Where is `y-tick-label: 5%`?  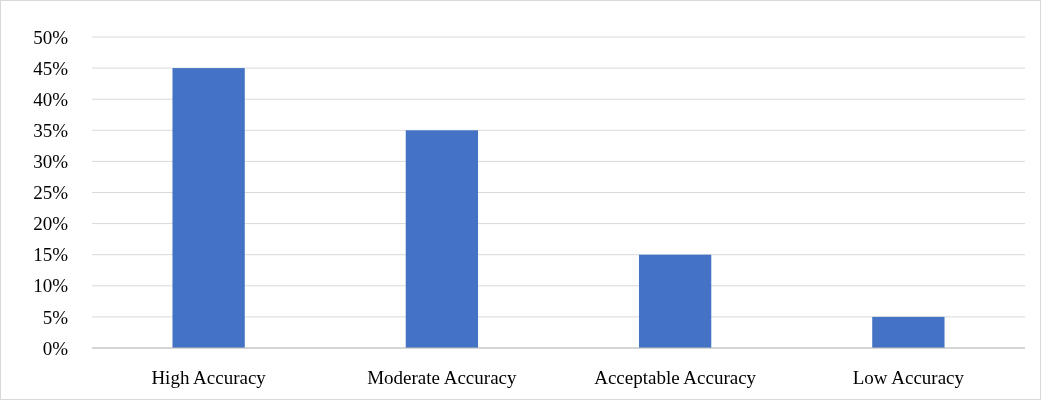
y-tick-label: 5% is located at coordinates (55, 317).